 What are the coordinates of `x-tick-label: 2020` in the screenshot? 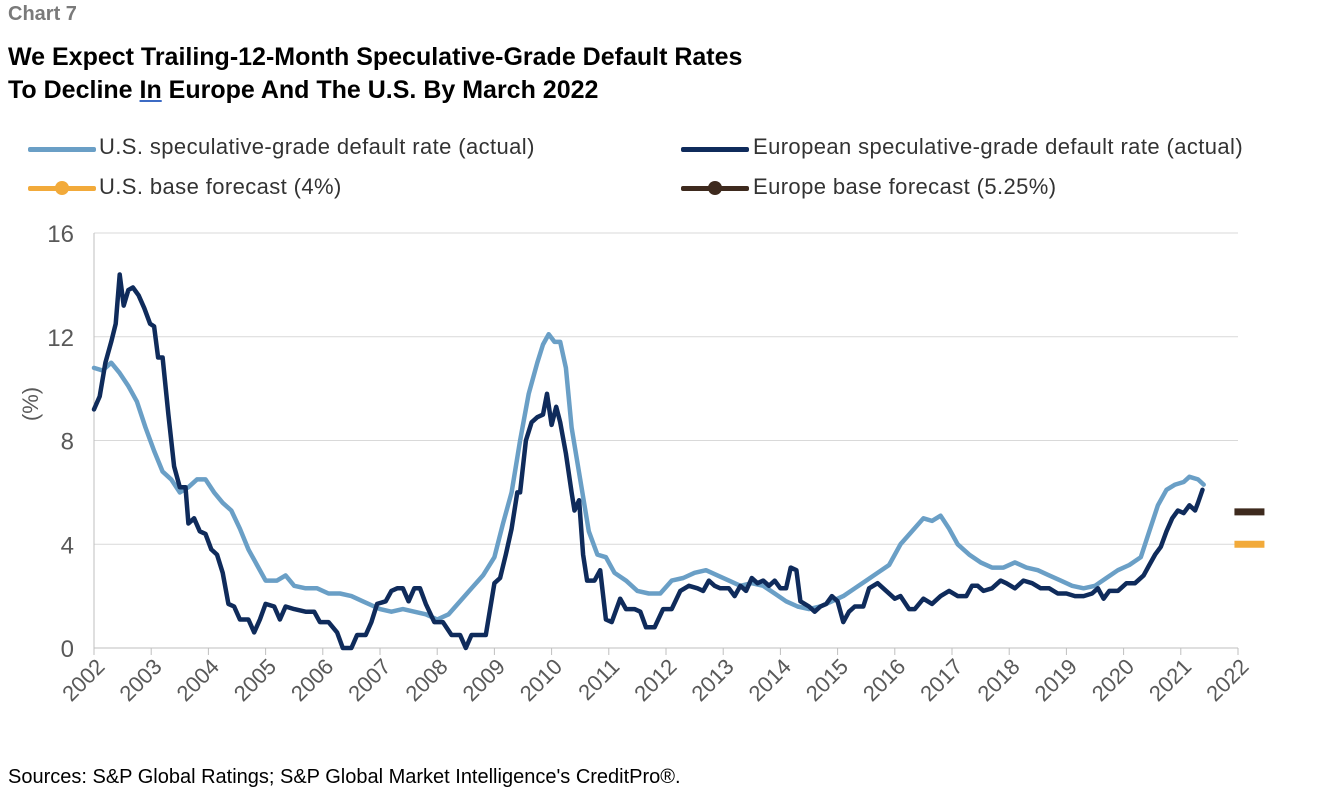 It's located at (1113, 680).